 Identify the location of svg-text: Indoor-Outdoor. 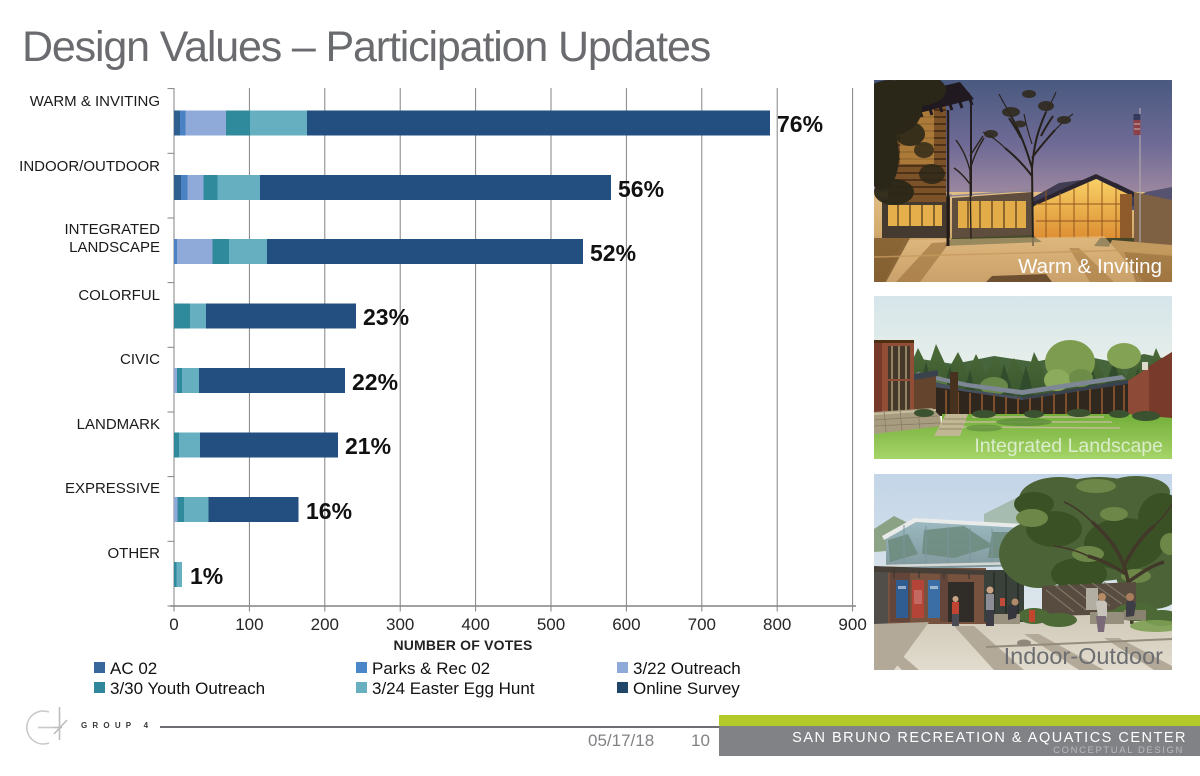
(1084, 656).